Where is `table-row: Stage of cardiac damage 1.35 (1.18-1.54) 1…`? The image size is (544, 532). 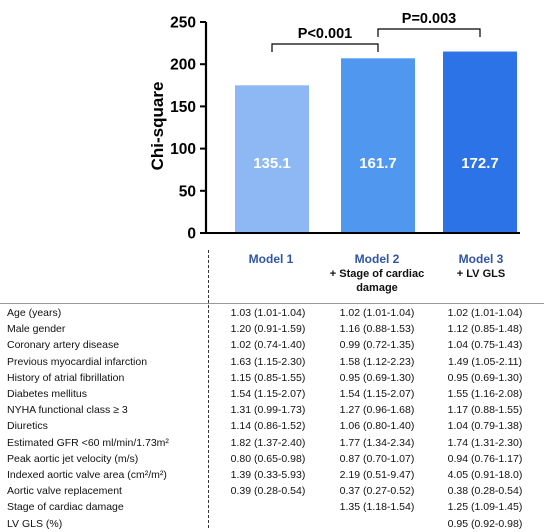
table-row: Stage of cardiac damage 1.35 (1.18-1.54) 1… is located at coordinates (272, 507).